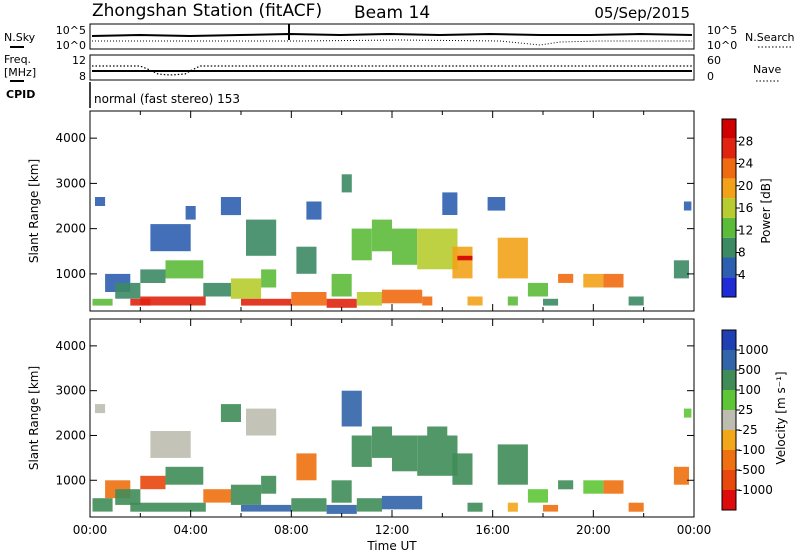  Describe the element at coordinates (70, 274) in the screenshot. I see `power-y-tick-label: 1000` at that location.